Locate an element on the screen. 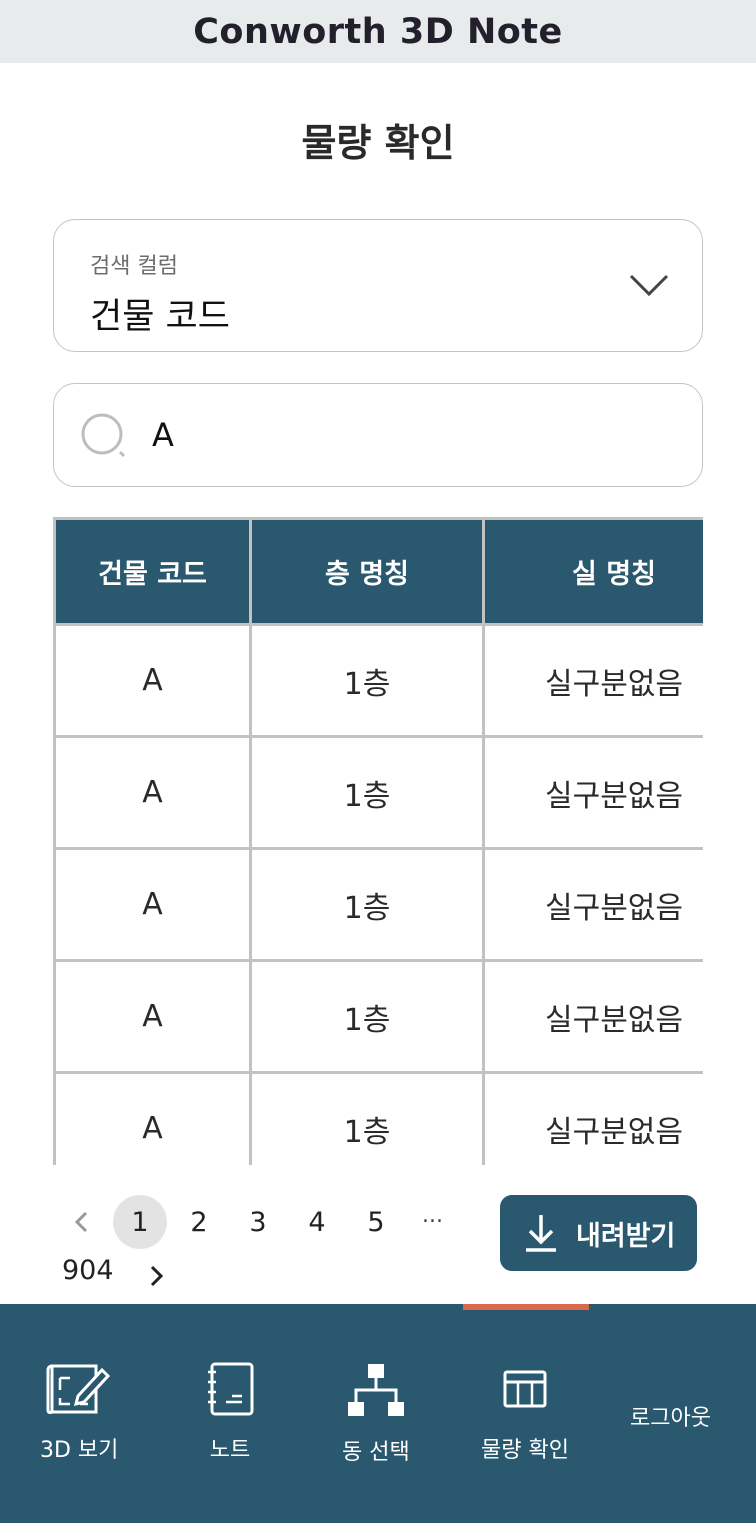 Image resolution: width=756 pixels, height=1523 pixels. download-button: 내려받기 is located at coordinates (598, 1233).